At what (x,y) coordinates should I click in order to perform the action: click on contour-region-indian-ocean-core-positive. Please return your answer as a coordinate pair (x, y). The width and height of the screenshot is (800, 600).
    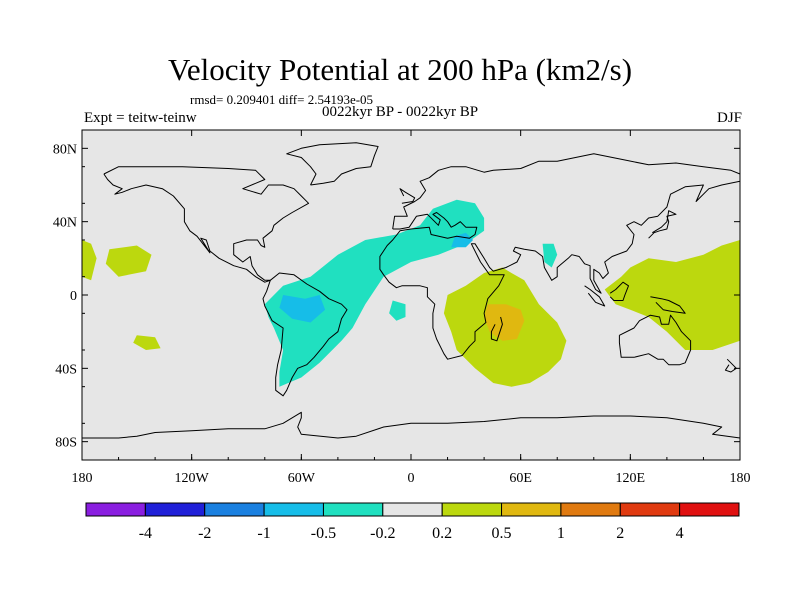
    Looking at the image, I should click on (504, 322).